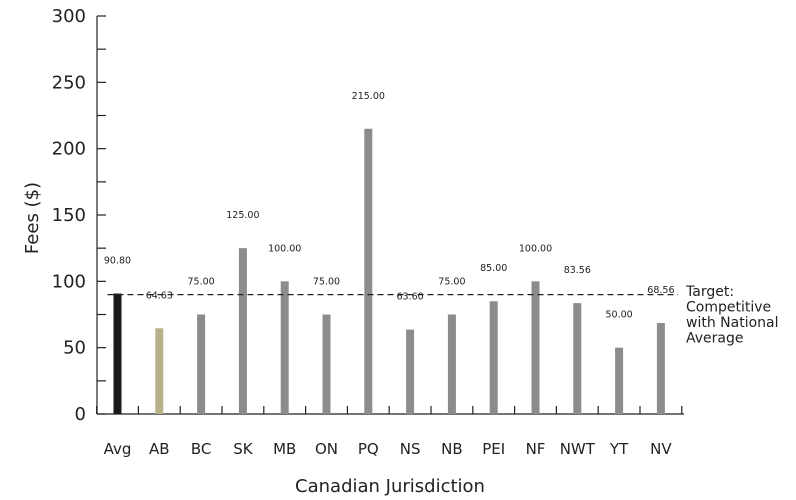  What do you see at coordinates (709, 292) in the screenshot?
I see `target-label: Target:` at bounding box center [709, 292].